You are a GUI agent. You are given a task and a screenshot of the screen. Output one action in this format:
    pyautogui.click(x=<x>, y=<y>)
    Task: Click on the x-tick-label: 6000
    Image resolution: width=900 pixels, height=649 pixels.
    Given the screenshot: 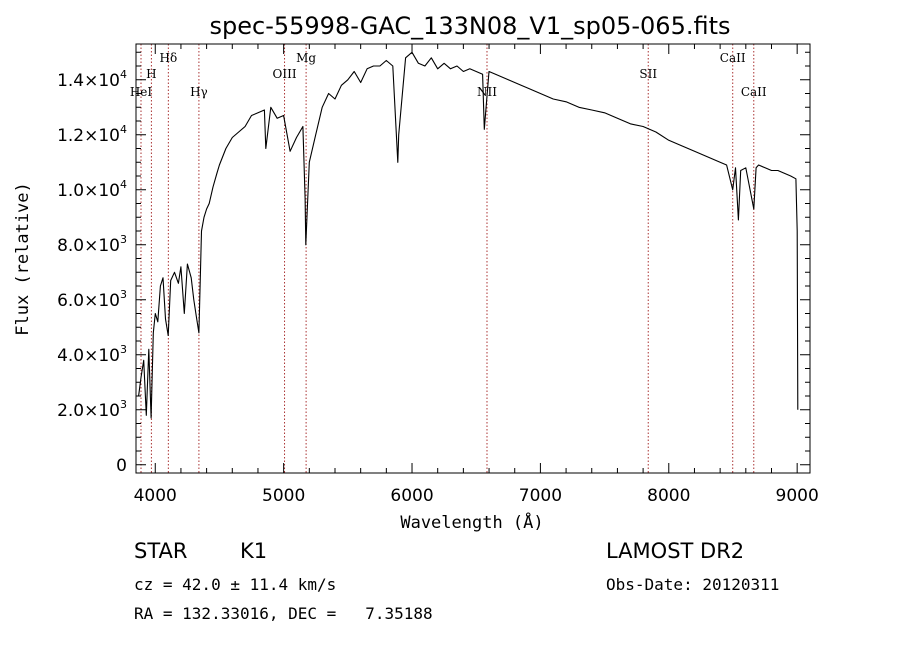 What is the action you would take?
    pyautogui.click(x=411, y=496)
    